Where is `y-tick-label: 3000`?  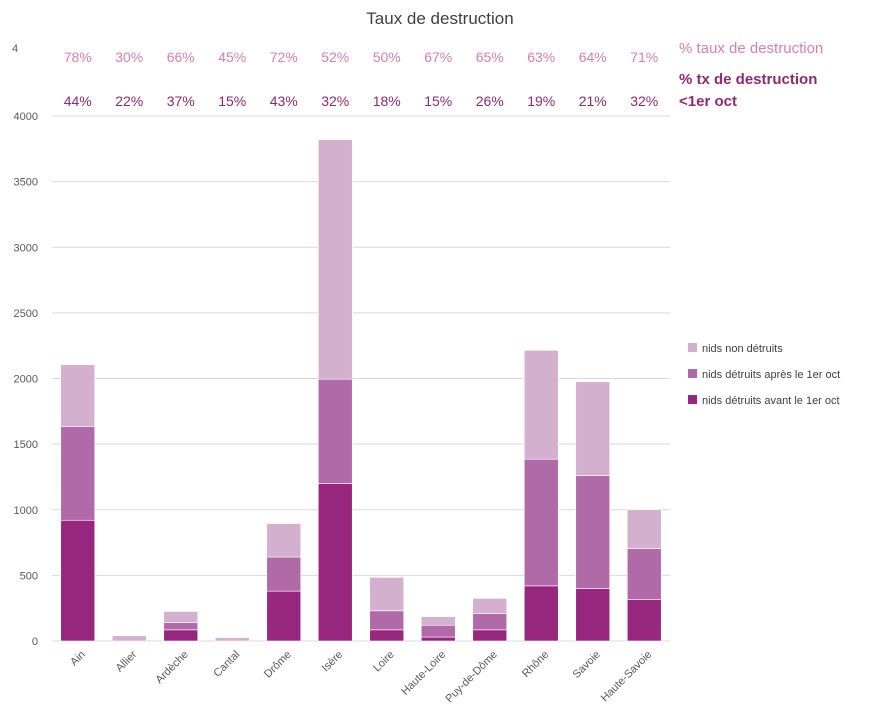 y-tick-label: 3000 is located at coordinates (26, 248).